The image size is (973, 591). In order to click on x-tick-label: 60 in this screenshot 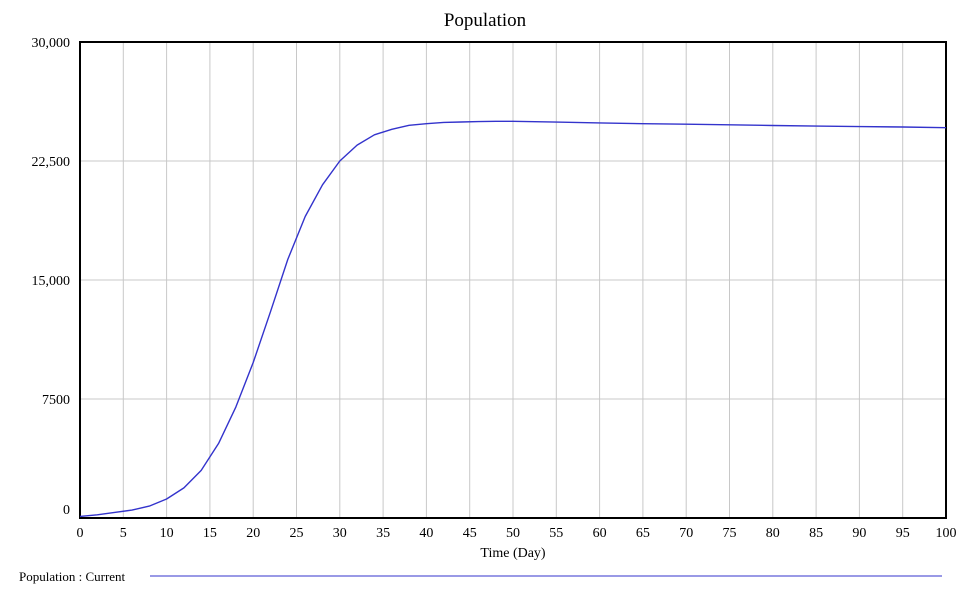, I will do `click(600, 533)`.